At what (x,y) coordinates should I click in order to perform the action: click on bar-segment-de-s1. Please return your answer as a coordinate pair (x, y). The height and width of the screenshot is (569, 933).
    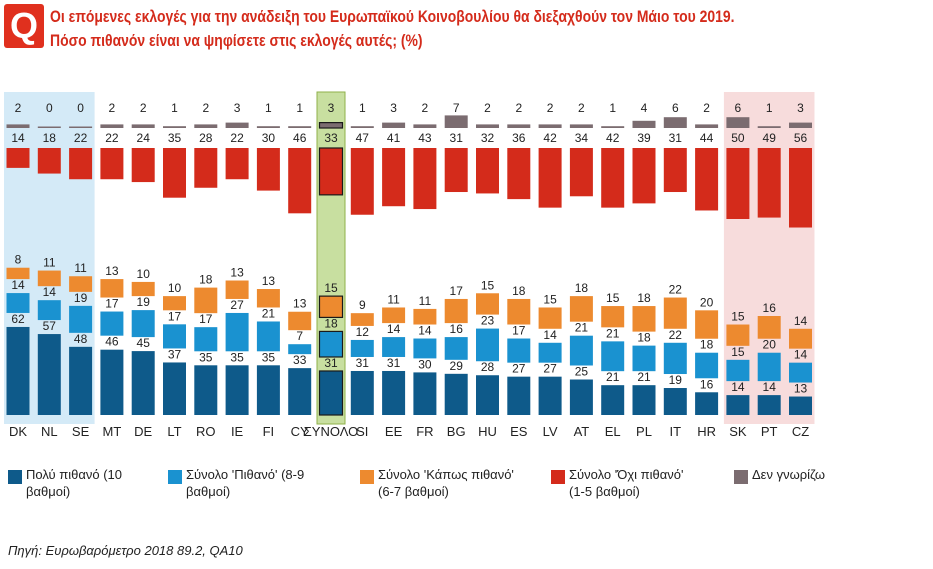
    Looking at the image, I should click on (143, 324).